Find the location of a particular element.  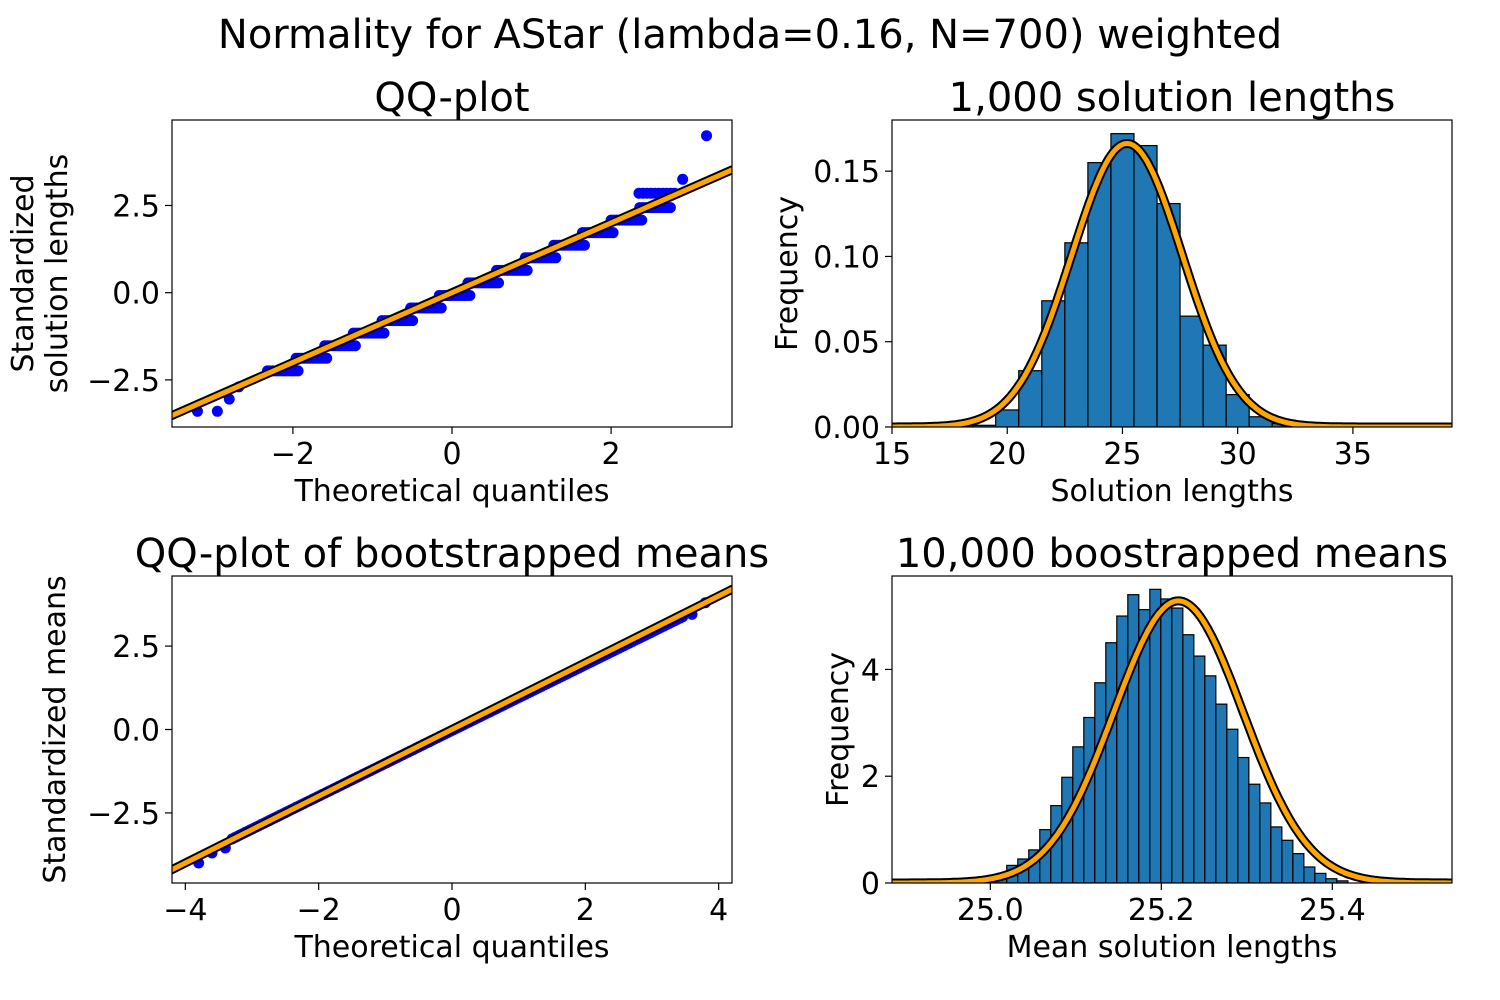

x-tick-label: 30 is located at coordinates (1238, 454).